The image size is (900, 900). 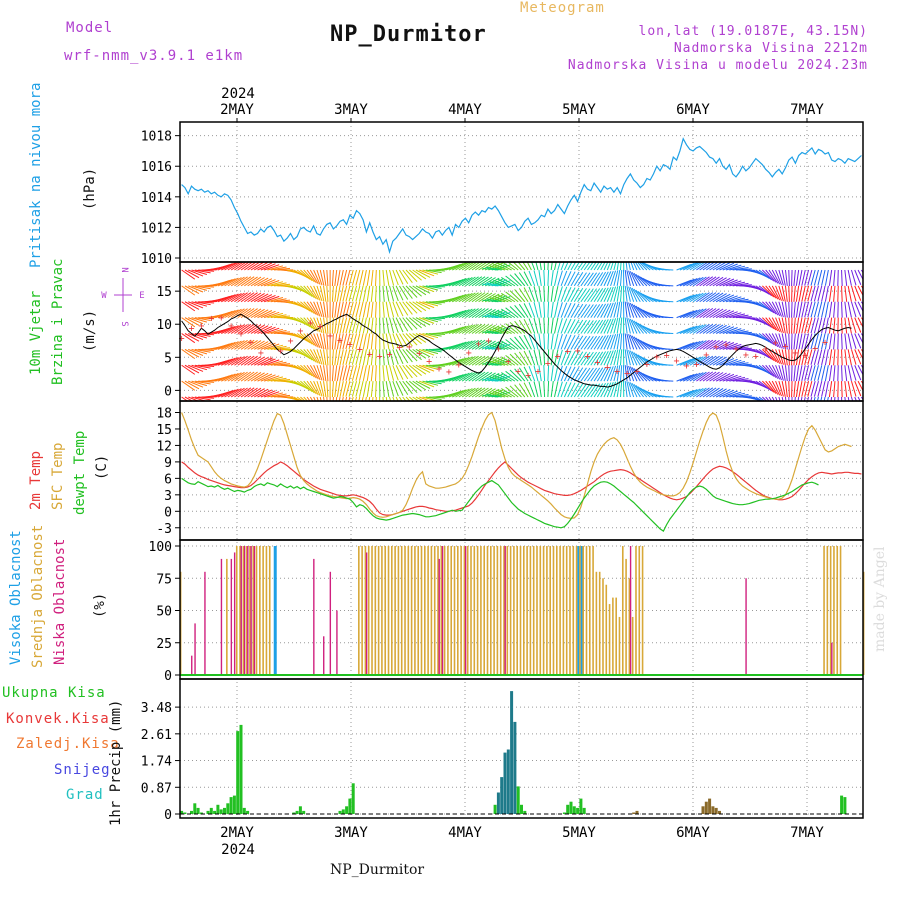 What do you see at coordinates (521, 748) in the screenshot?
I see `panel-frame-precipitation` at bounding box center [521, 748].